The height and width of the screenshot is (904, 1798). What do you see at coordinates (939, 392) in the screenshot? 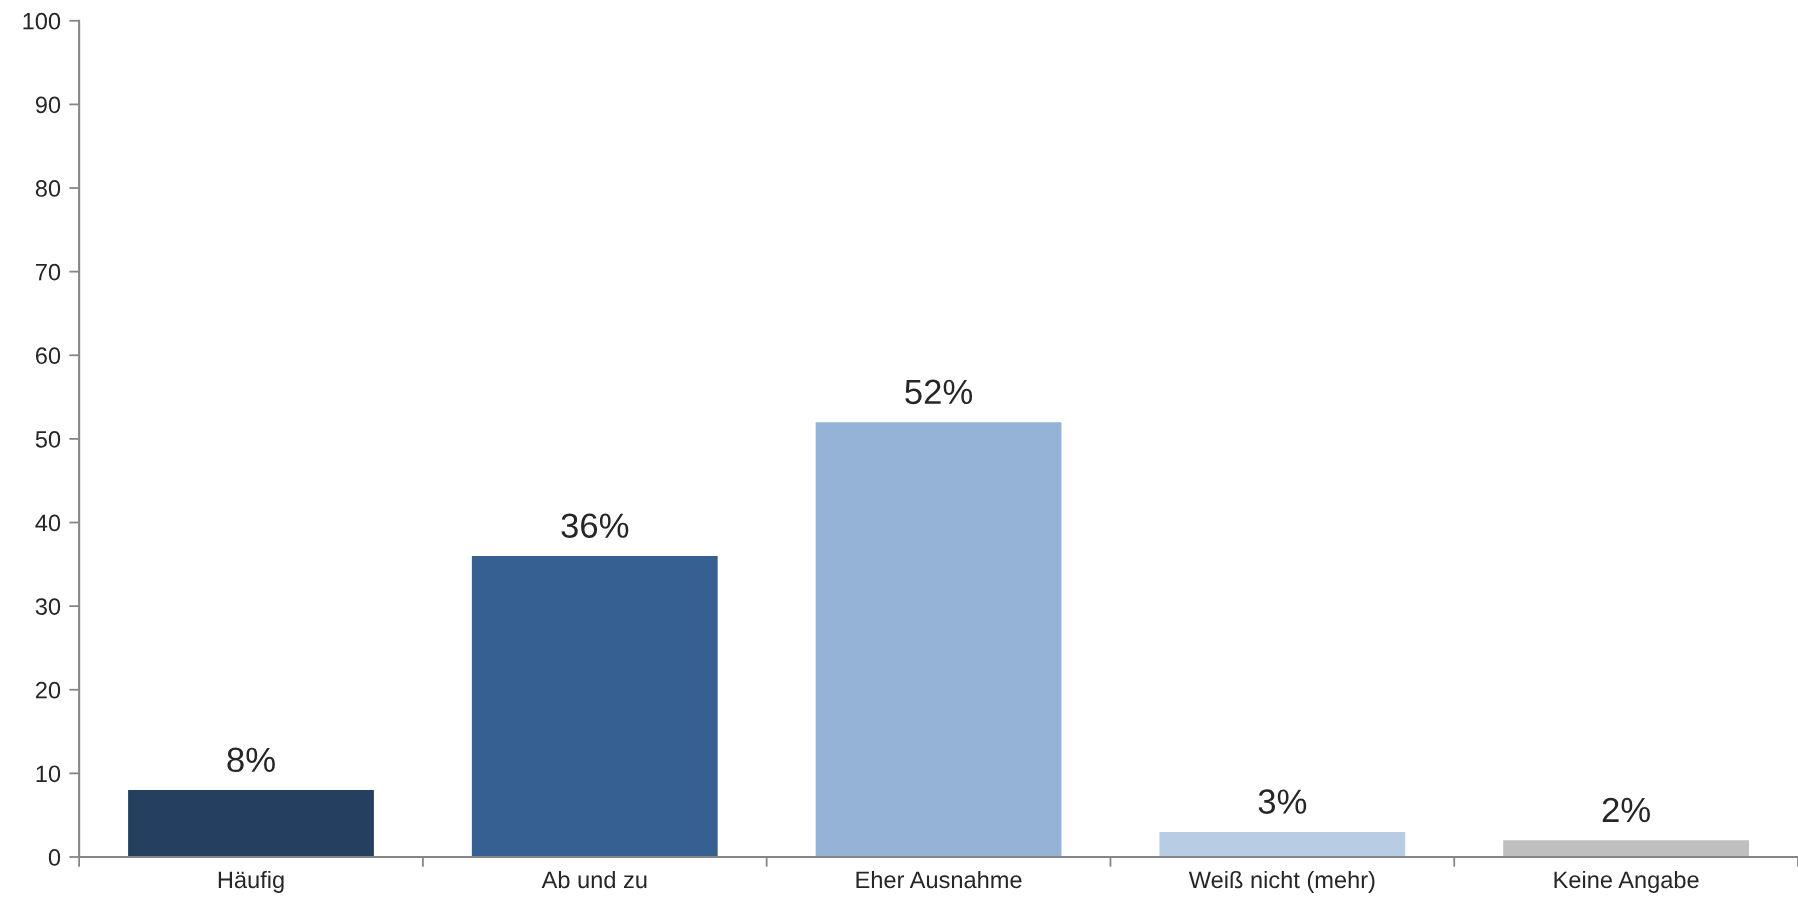
I see `data-label: 52%` at bounding box center [939, 392].